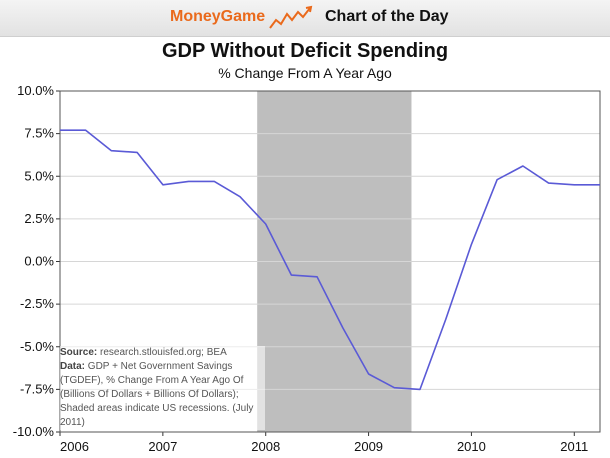 Image resolution: width=610 pixels, height=458 pixels. Describe the element at coordinates (37, 388) in the screenshot. I see `y-tick-label: -7.5%` at that location.